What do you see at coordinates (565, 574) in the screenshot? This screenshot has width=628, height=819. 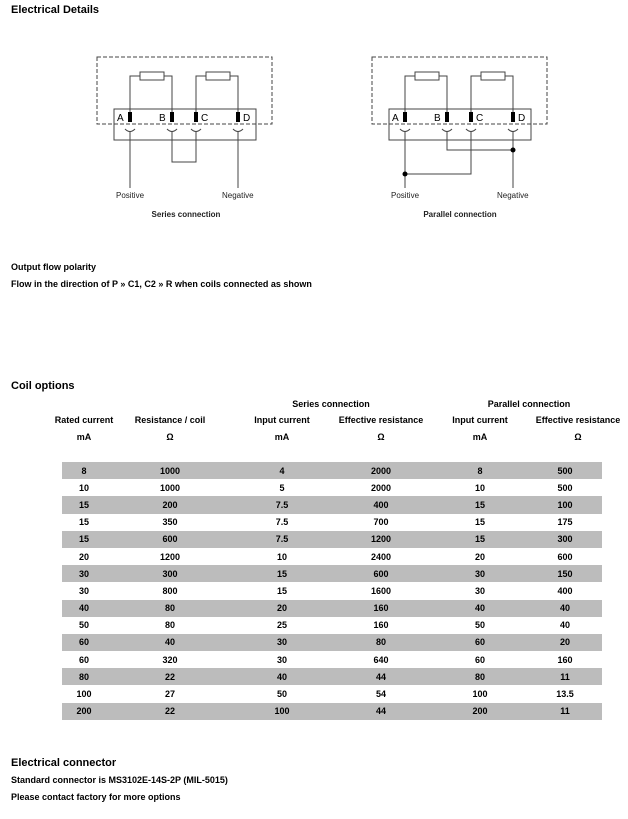 I see `table-cell: 150` at bounding box center [565, 574].